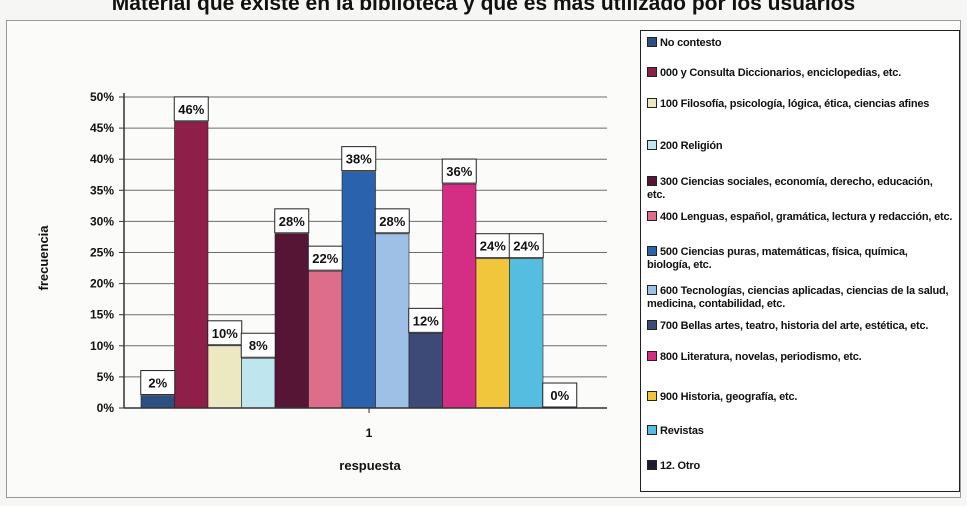 This screenshot has width=967, height=506. I want to click on legend-label: No contesto, so click(691, 43).